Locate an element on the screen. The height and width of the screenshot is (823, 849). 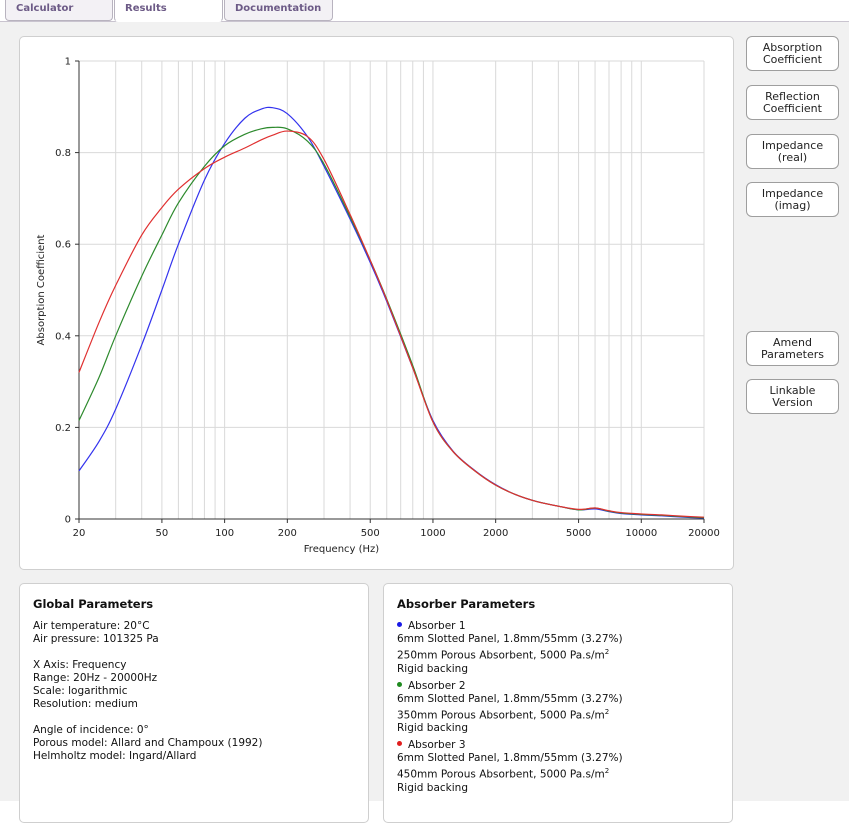
resolution-setting: Resolution: medium is located at coordinates (85, 704).